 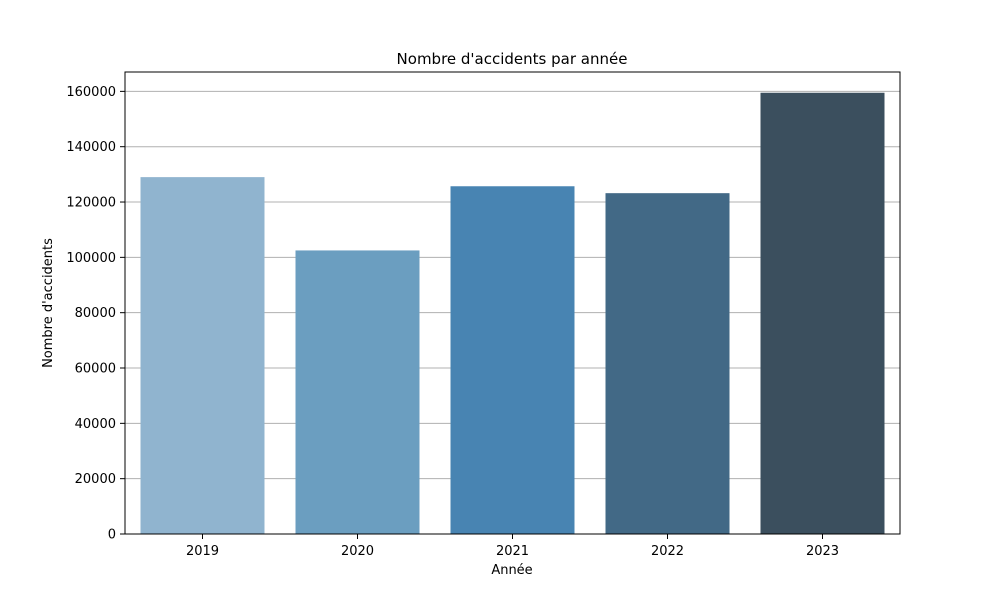 What do you see at coordinates (91, 147) in the screenshot?
I see `y-tick-label: 140000` at bounding box center [91, 147].